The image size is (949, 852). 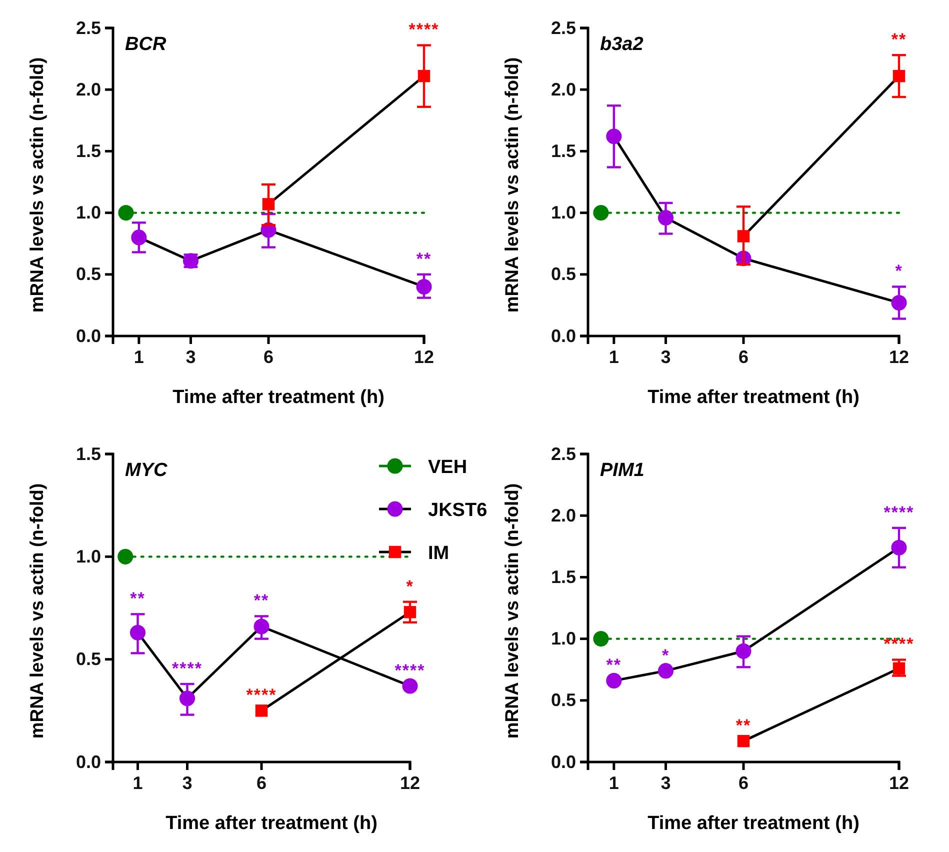 What do you see at coordinates (439, 553) in the screenshot?
I see `legend-label: IM` at bounding box center [439, 553].